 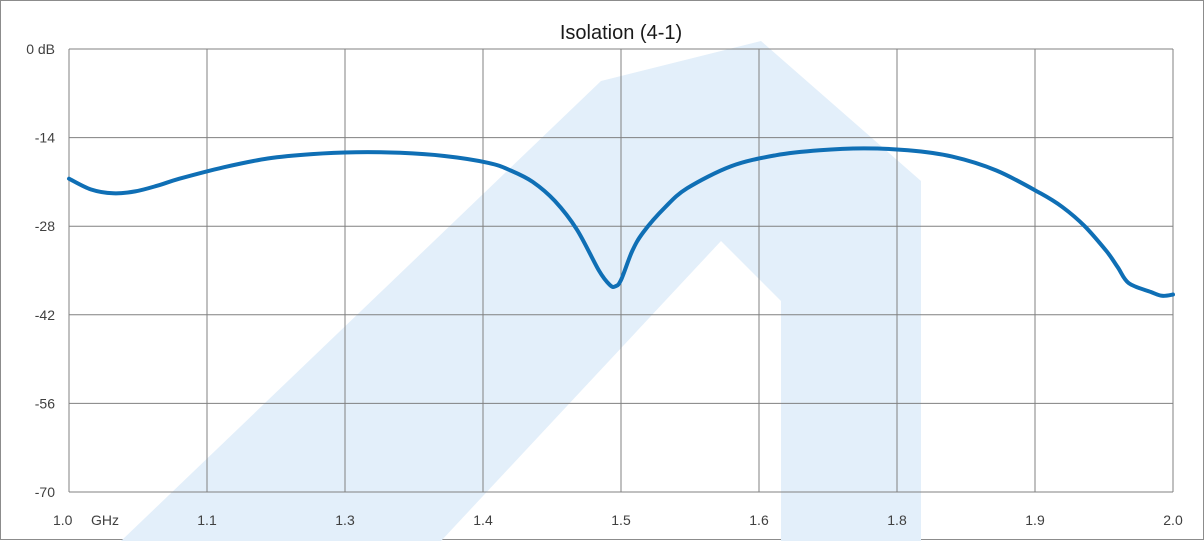 What do you see at coordinates (1035, 520) in the screenshot?
I see `x-tick-label: 1.9` at bounding box center [1035, 520].